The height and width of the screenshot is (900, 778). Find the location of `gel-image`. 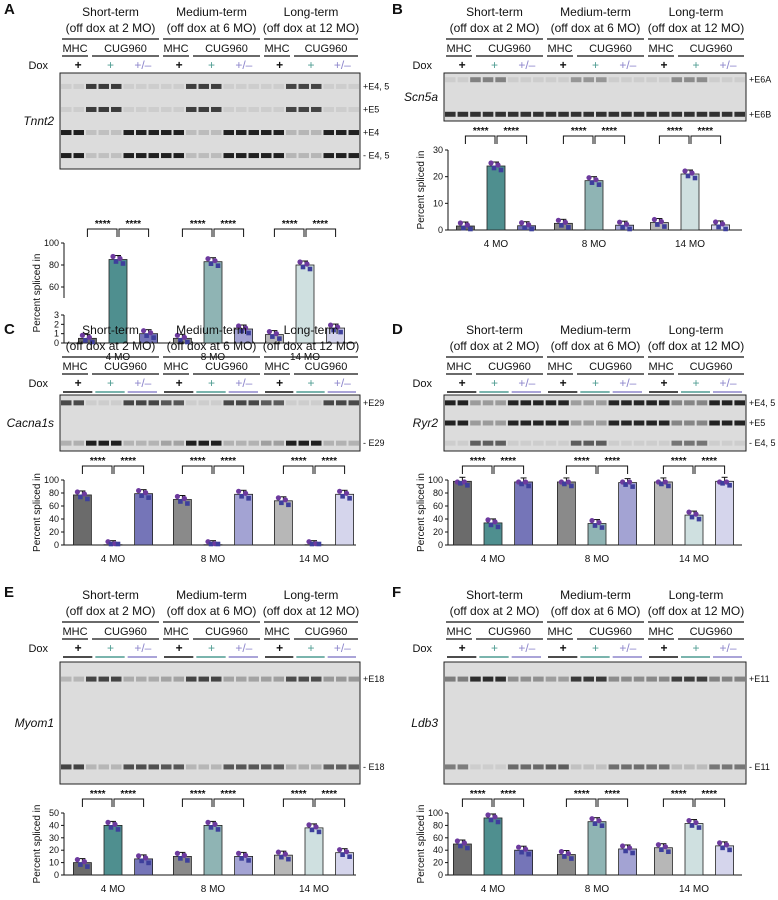

gel-image is located at coordinates (210, 121).